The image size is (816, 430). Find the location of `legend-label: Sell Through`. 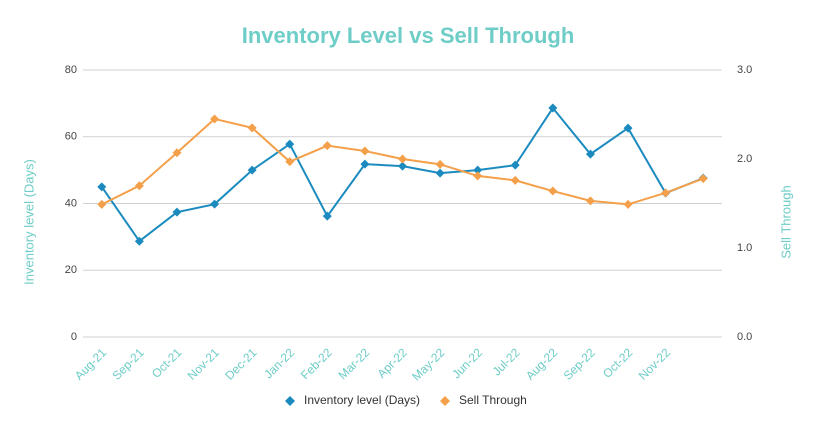

legend-label: Sell Through is located at coordinates (493, 400).